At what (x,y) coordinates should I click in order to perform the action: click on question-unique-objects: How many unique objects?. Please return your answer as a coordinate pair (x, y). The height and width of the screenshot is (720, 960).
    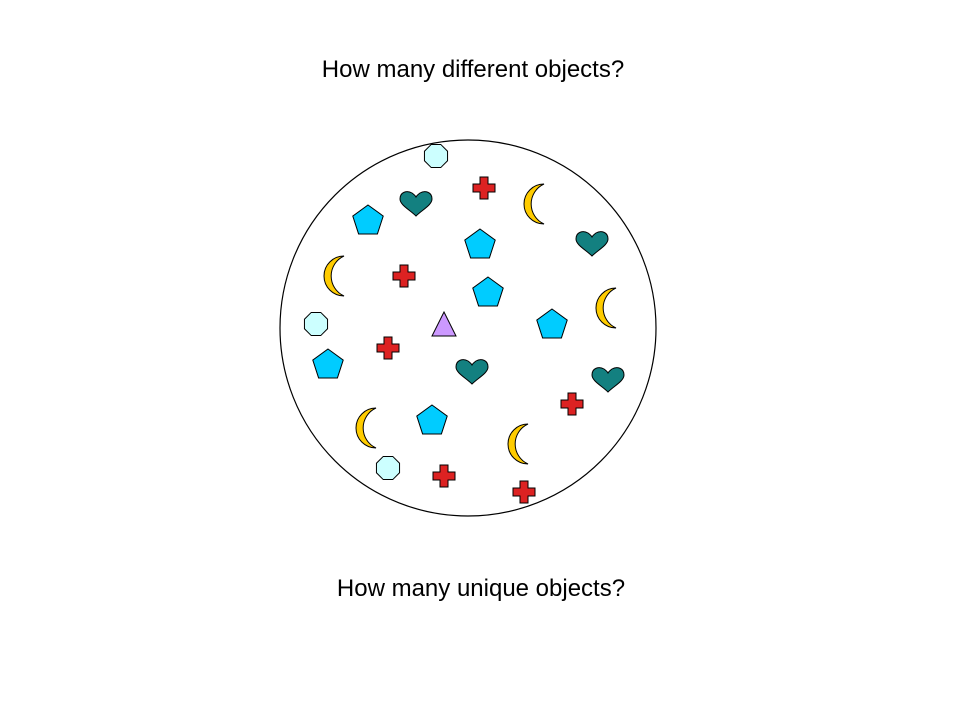
    Looking at the image, I should click on (481, 588).